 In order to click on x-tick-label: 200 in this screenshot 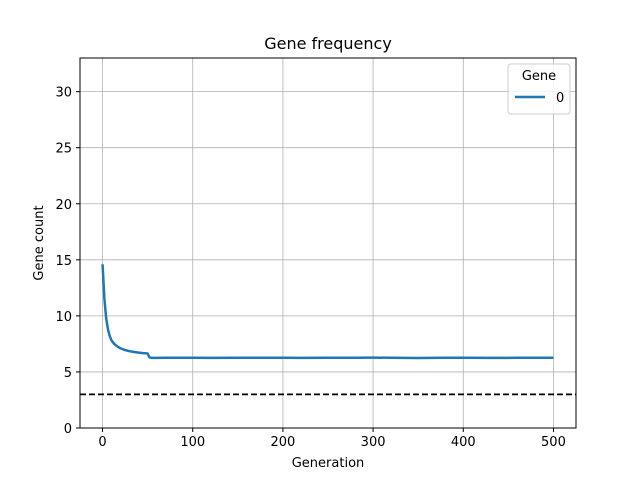, I will do `click(282, 442)`.